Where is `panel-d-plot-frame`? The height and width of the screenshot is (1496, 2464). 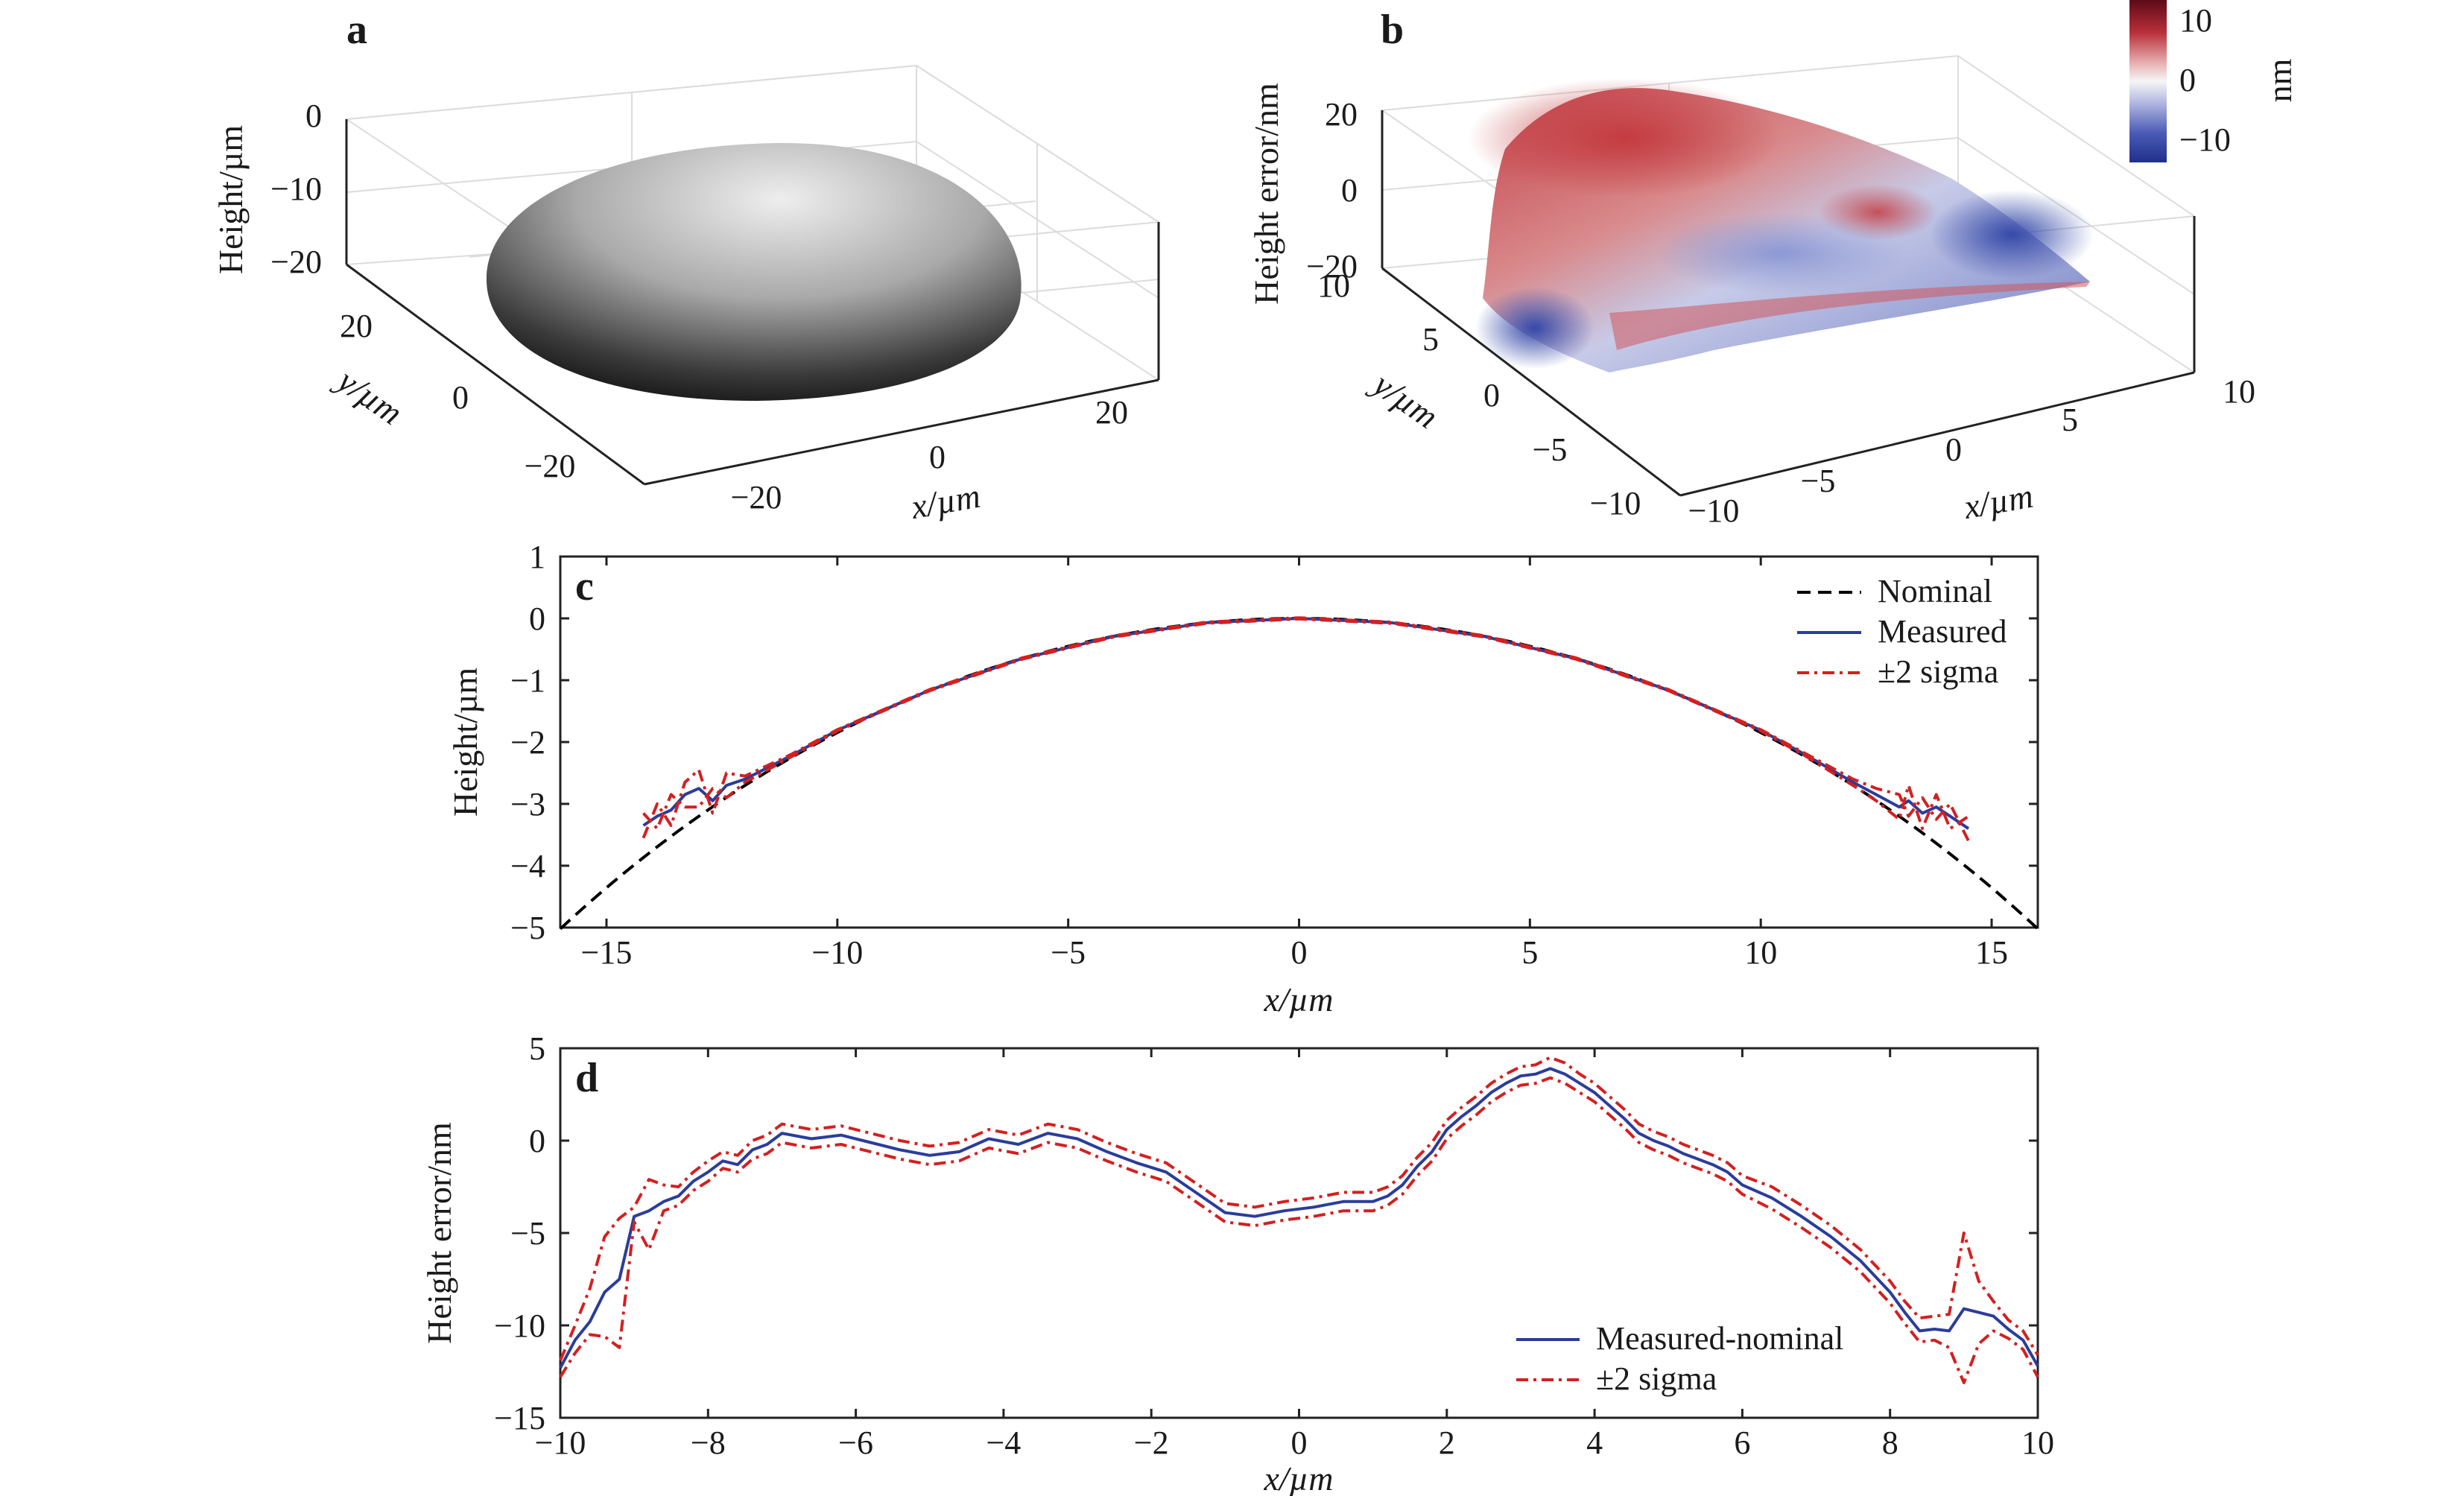
panel-d-plot-frame is located at coordinates (1299, 1233).